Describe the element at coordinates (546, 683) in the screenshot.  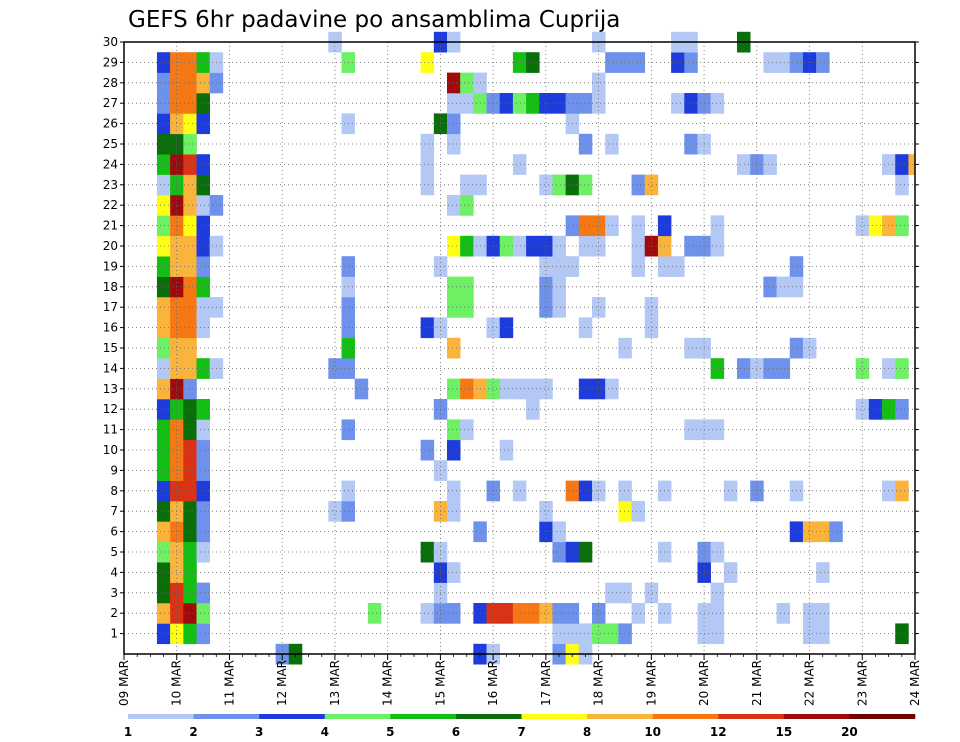
I see `x-tick-label: 17 MAR` at that location.